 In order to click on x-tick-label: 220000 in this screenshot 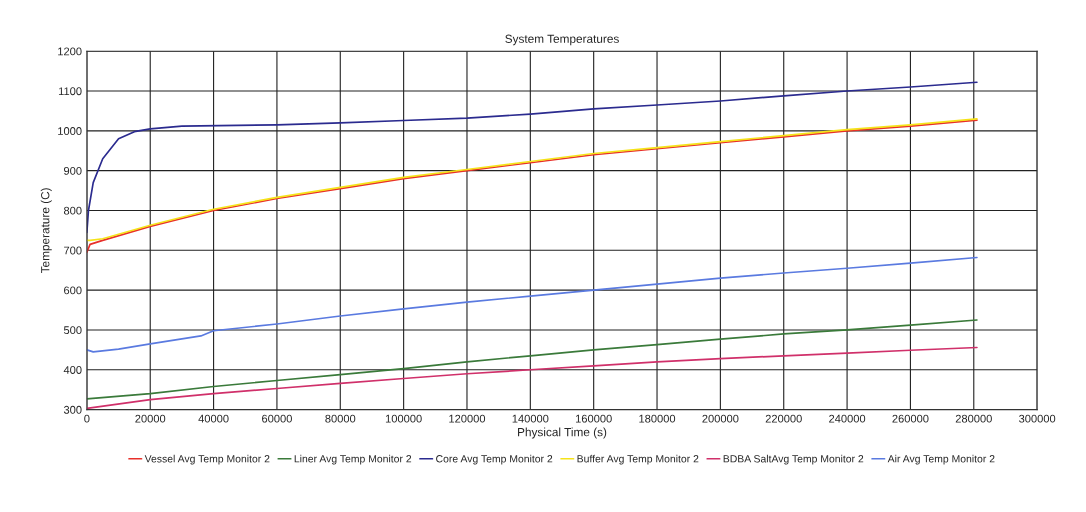, I will do `click(783, 418)`.